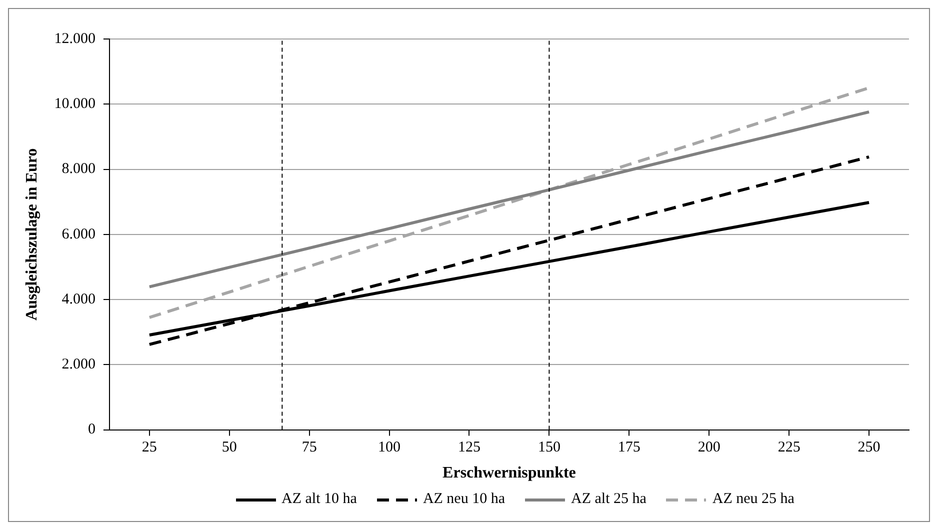  Describe the element at coordinates (92, 430) in the screenshot. I see `y-tick-label: 0` at that location.